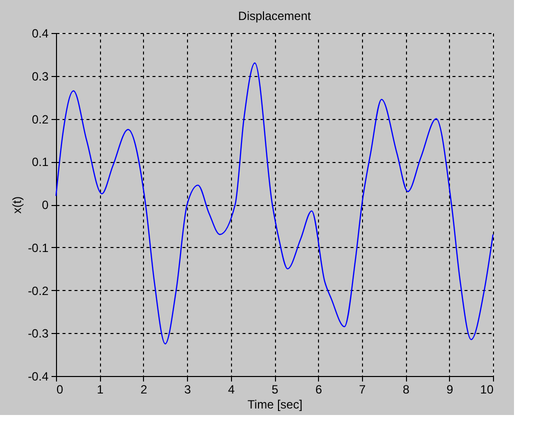 The height and width of the screenshot is (427, 559). I want to click on y-tick-label: 0.1, so click(40, 162).